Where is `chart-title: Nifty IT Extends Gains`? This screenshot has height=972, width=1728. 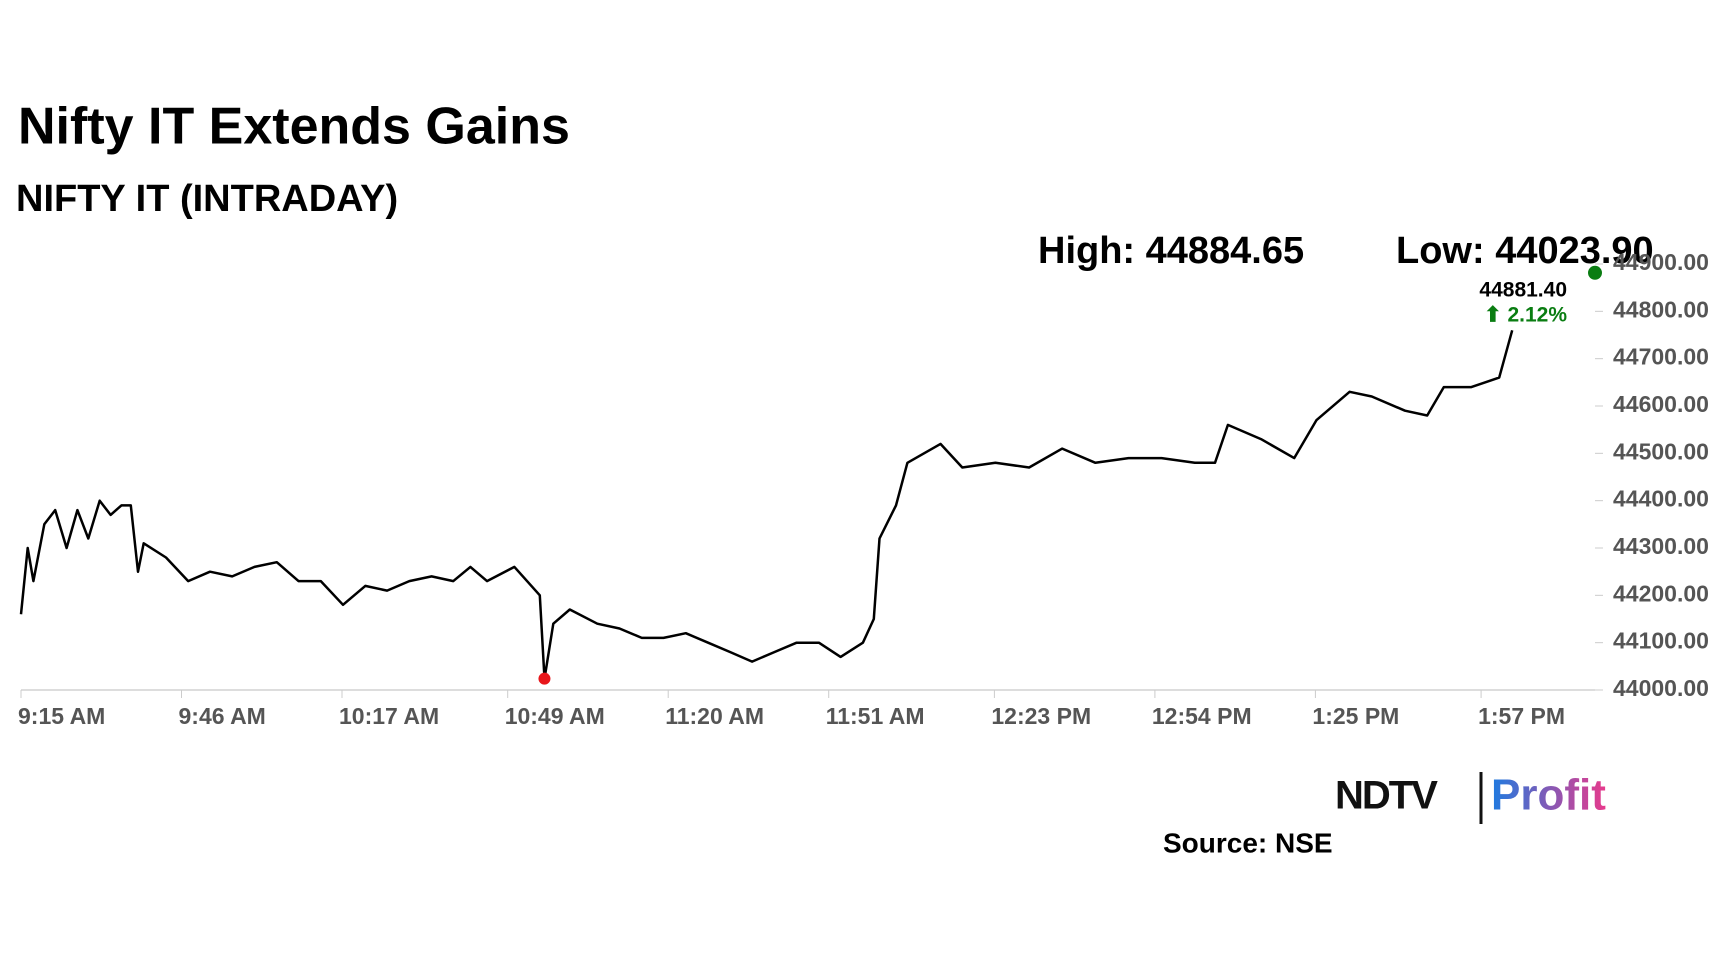 chart-title: Nifty IT Extends Gains is located at coordinates (294, 127).